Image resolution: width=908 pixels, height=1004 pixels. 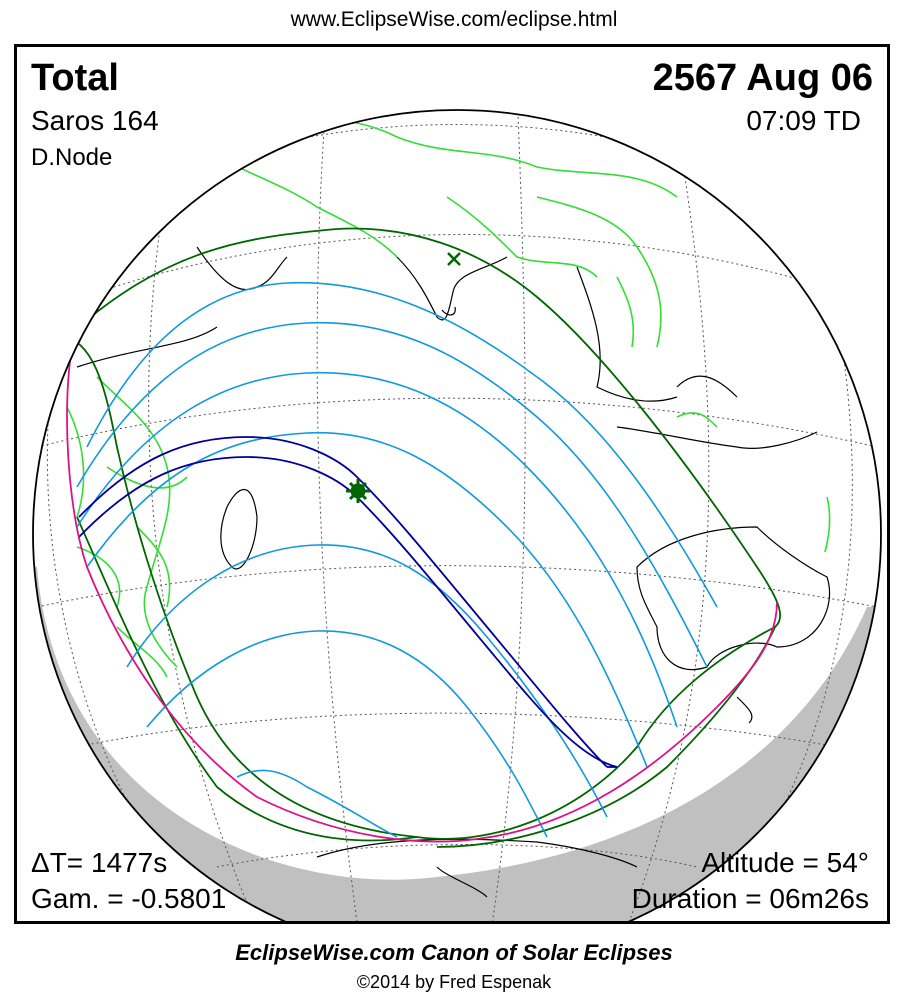 What do you see at coordinates (785, 862) in the screenshot?
I see `sun-altitude: Altitude = 54°` at bounding box center [785, 862].